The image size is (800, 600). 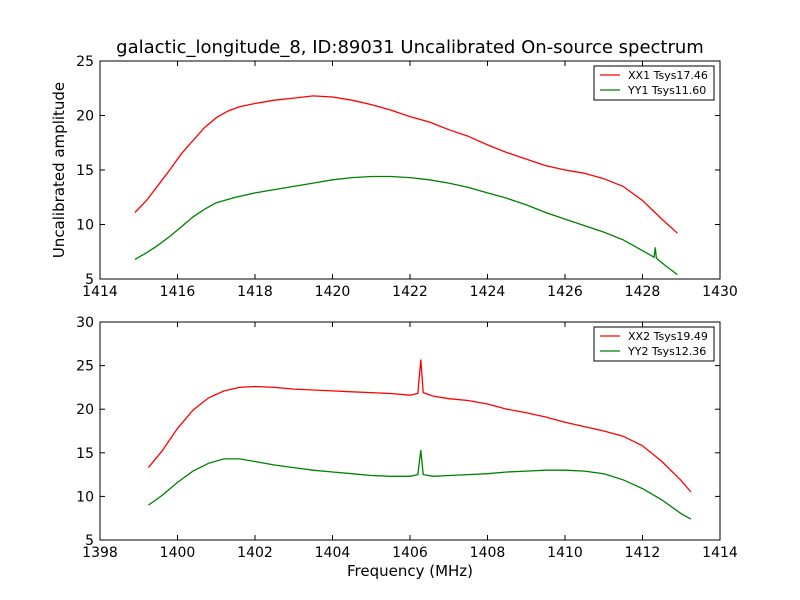 What do you see at coordinates (410, 571) in the screenshot?
I see `x-axis-label: Frequency (MHz)` at bounding box center [410, 571].